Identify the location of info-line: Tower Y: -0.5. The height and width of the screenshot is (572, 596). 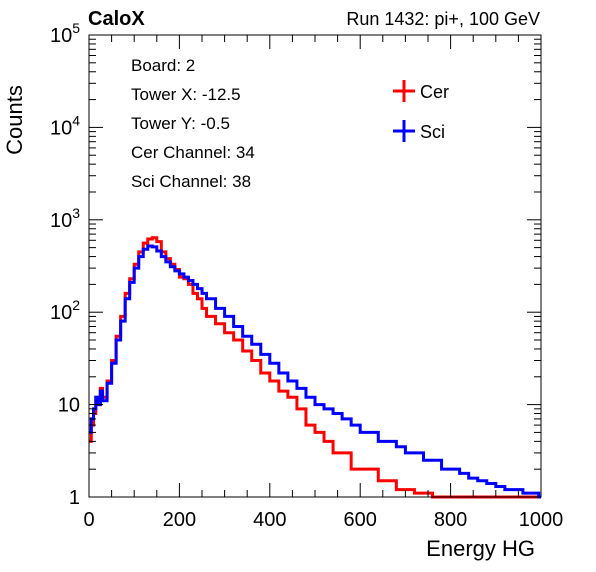
(180, 123).